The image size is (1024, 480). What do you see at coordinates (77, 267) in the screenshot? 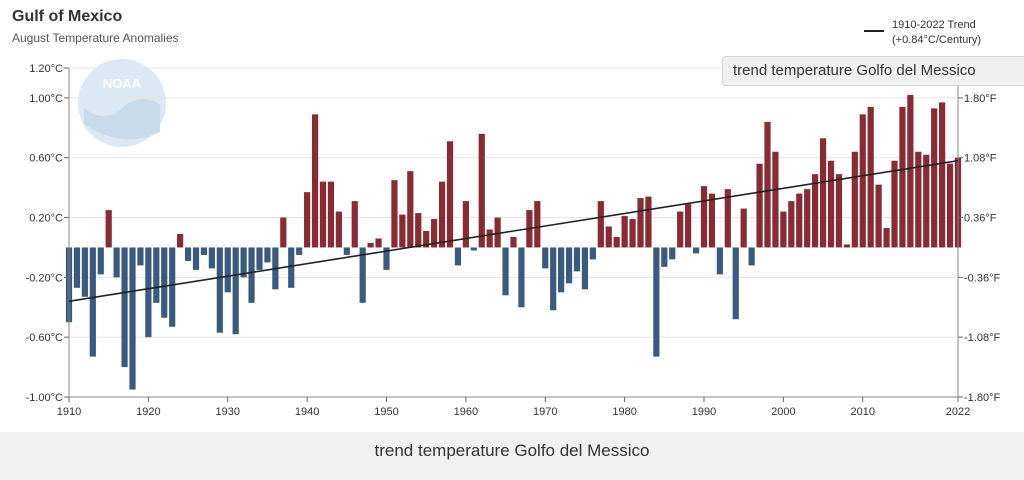
I see `bar-1911` at bounding box center [77, 267].